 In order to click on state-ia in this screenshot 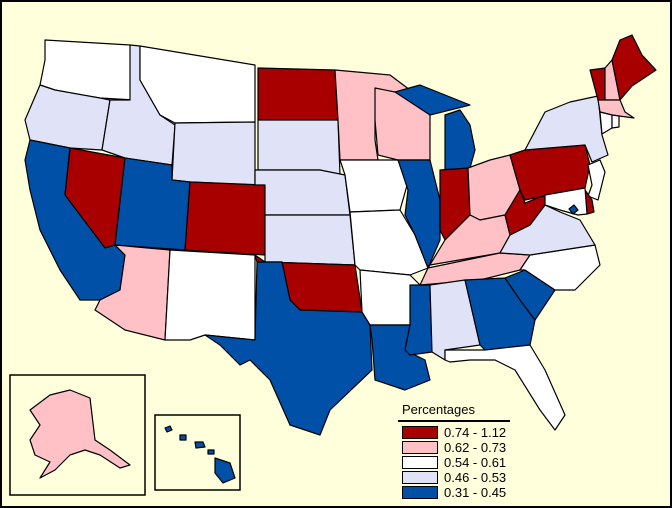, I will do `click(374, 186)`.